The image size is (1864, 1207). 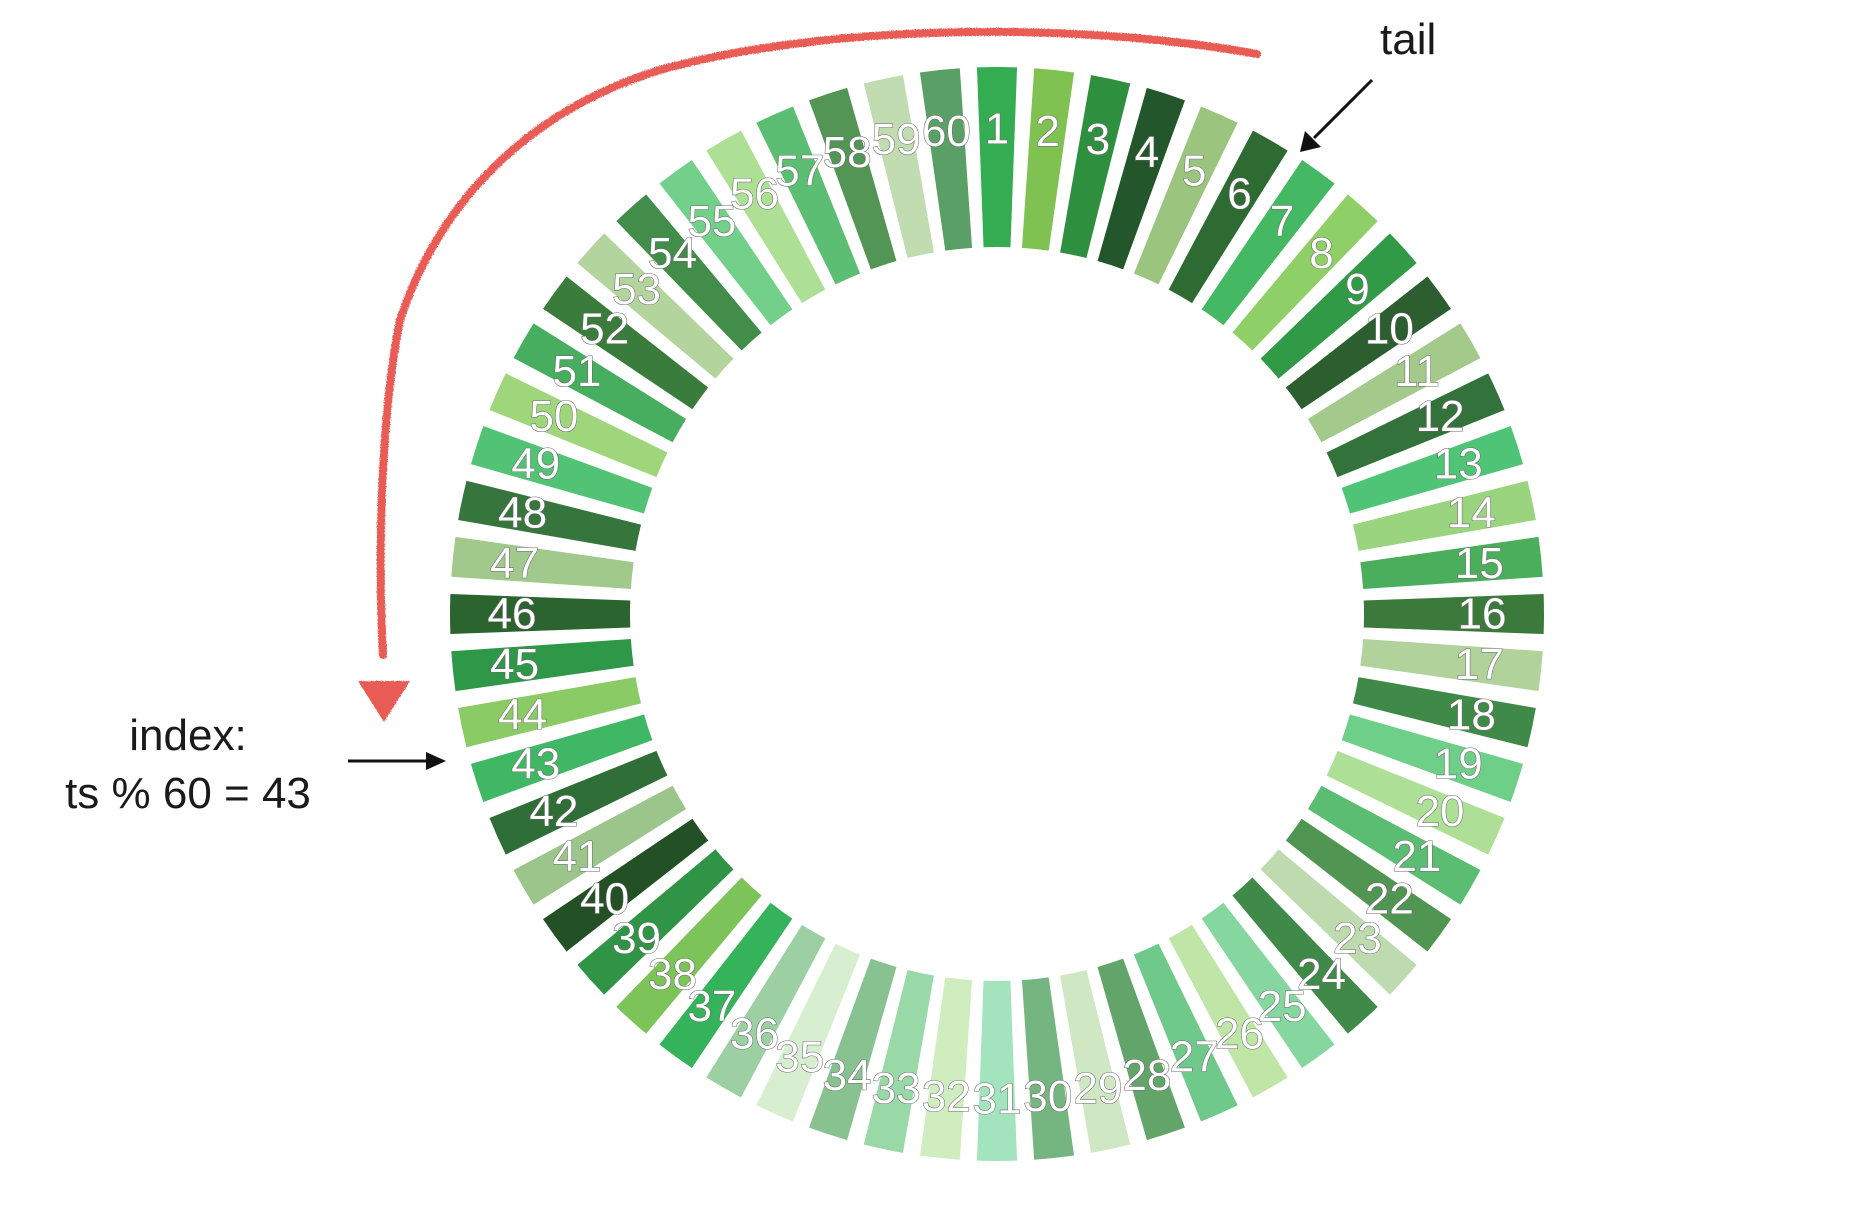 I want to click on ring-segment-label-10: 10, so click(x=1389, y=328).